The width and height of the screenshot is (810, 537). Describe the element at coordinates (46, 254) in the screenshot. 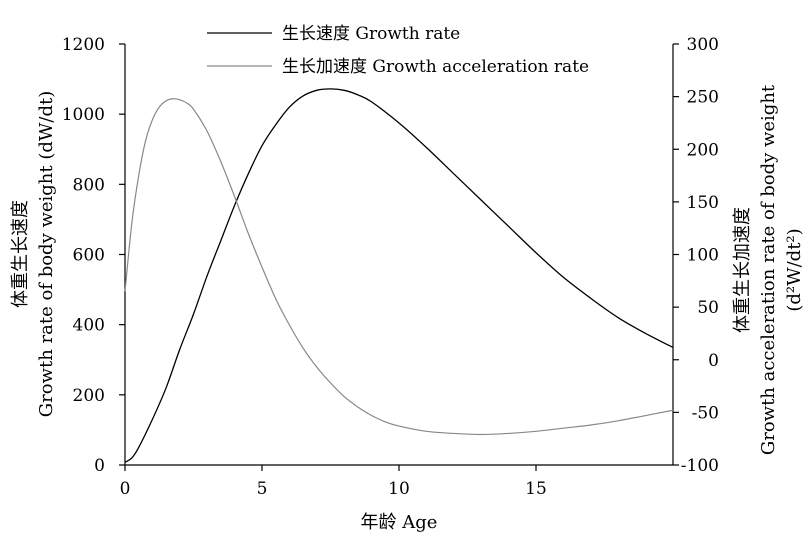

I see `y-axis-left-title-line2: Growth rate of body weight (dW/dt)` at that location.